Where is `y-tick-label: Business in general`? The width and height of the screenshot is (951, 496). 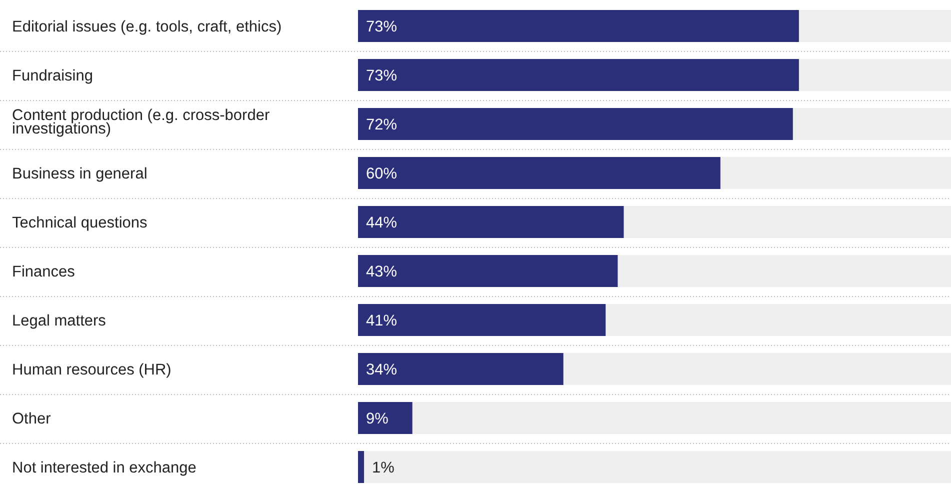 y-tick-label: Business in general is located at coordinates (80, 173).